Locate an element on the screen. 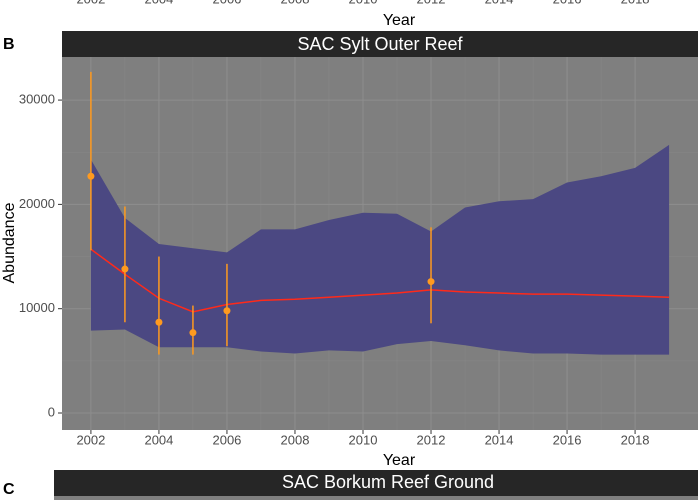 The width and height of the screenshot is (700, 500). panel-tag: B is located at coordinates (9, 44).